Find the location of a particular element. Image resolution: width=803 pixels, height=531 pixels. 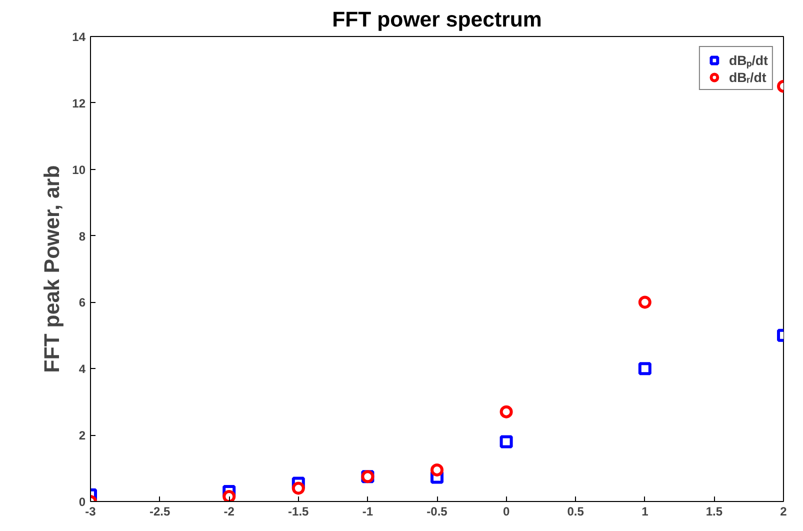

y-tick-label: 6 is located at coordinates (82, 303).